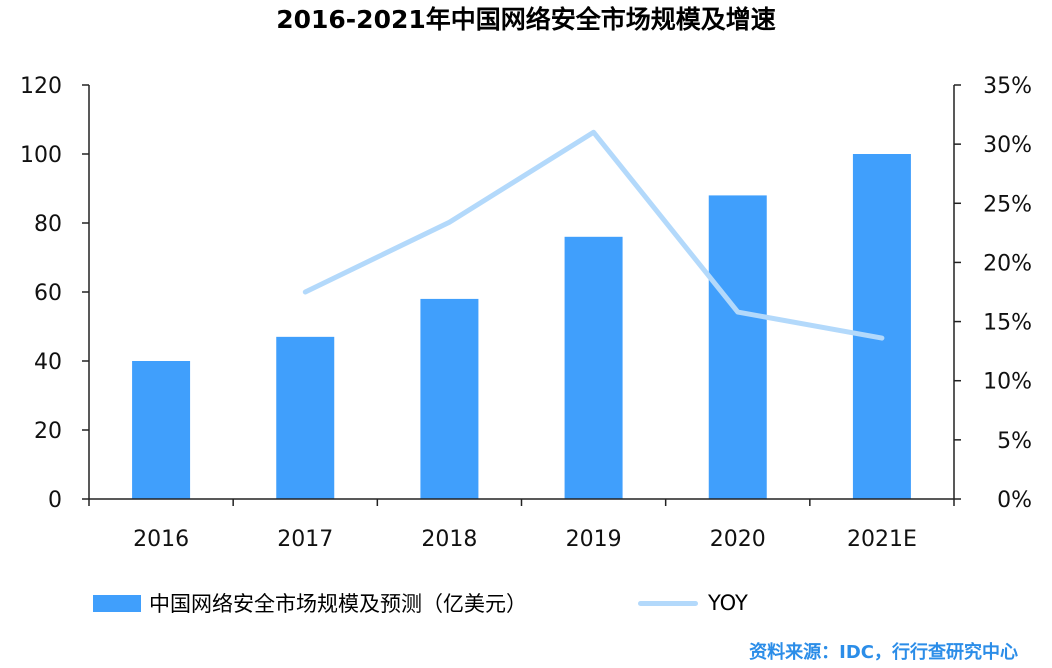 The image size is (1052, 668). What do you see at coordinates (1014, 500) in the screenshot?
I see `right-tick-label: 0%` at bounding box center [1014, 500].